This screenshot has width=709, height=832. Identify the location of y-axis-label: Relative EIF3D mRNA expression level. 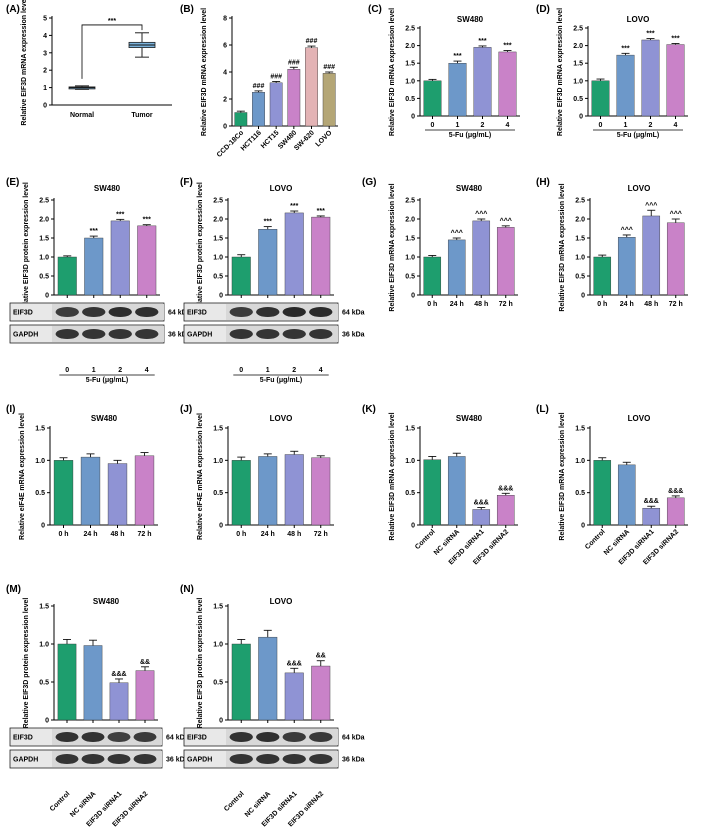
(392, 247).